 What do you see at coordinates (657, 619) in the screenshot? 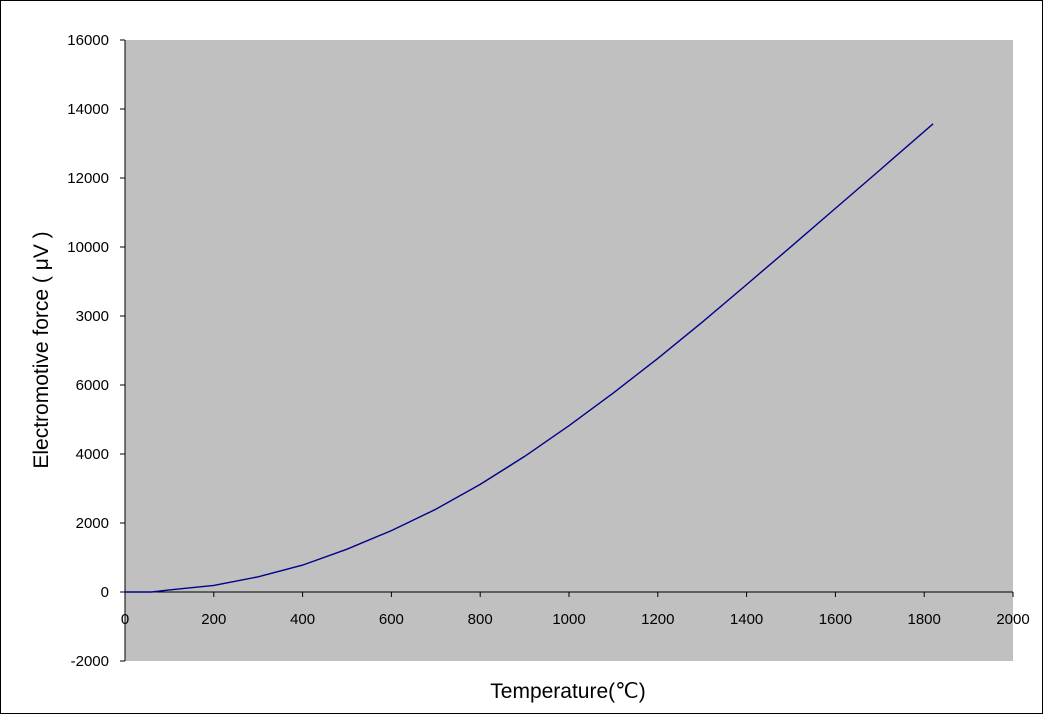
I see `x-tick-label: 1200` at bounding box center [657, 619].